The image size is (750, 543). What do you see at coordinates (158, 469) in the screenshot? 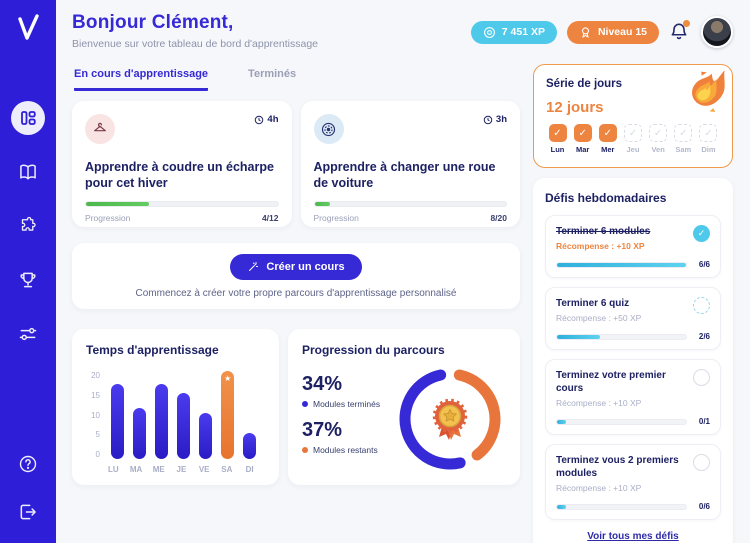
I see `x-tick: ME` at bounding box center [158, 469].